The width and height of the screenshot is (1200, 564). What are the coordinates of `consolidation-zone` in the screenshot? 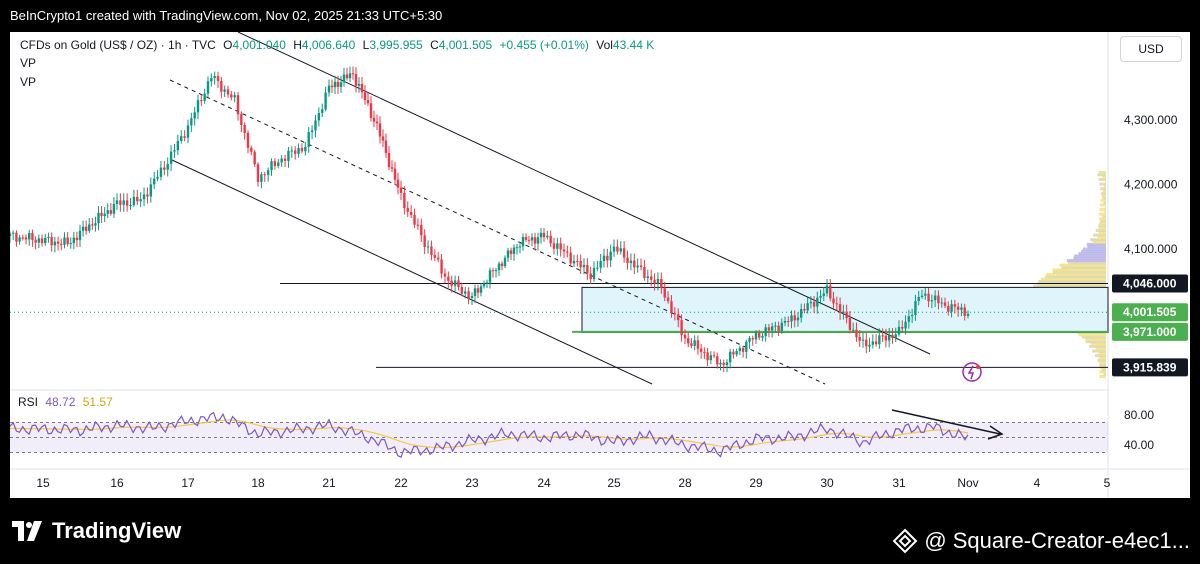 It's located at (845, 309).